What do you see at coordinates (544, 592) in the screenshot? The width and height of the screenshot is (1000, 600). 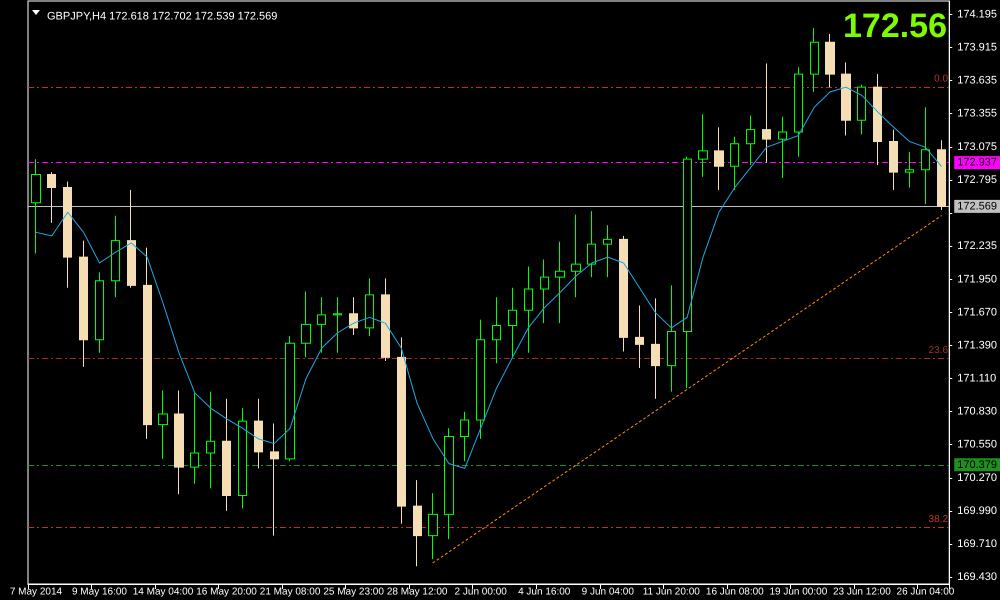 I see `x-tick-label: 4 Jun 16:00` at bounding box center [544, 592].